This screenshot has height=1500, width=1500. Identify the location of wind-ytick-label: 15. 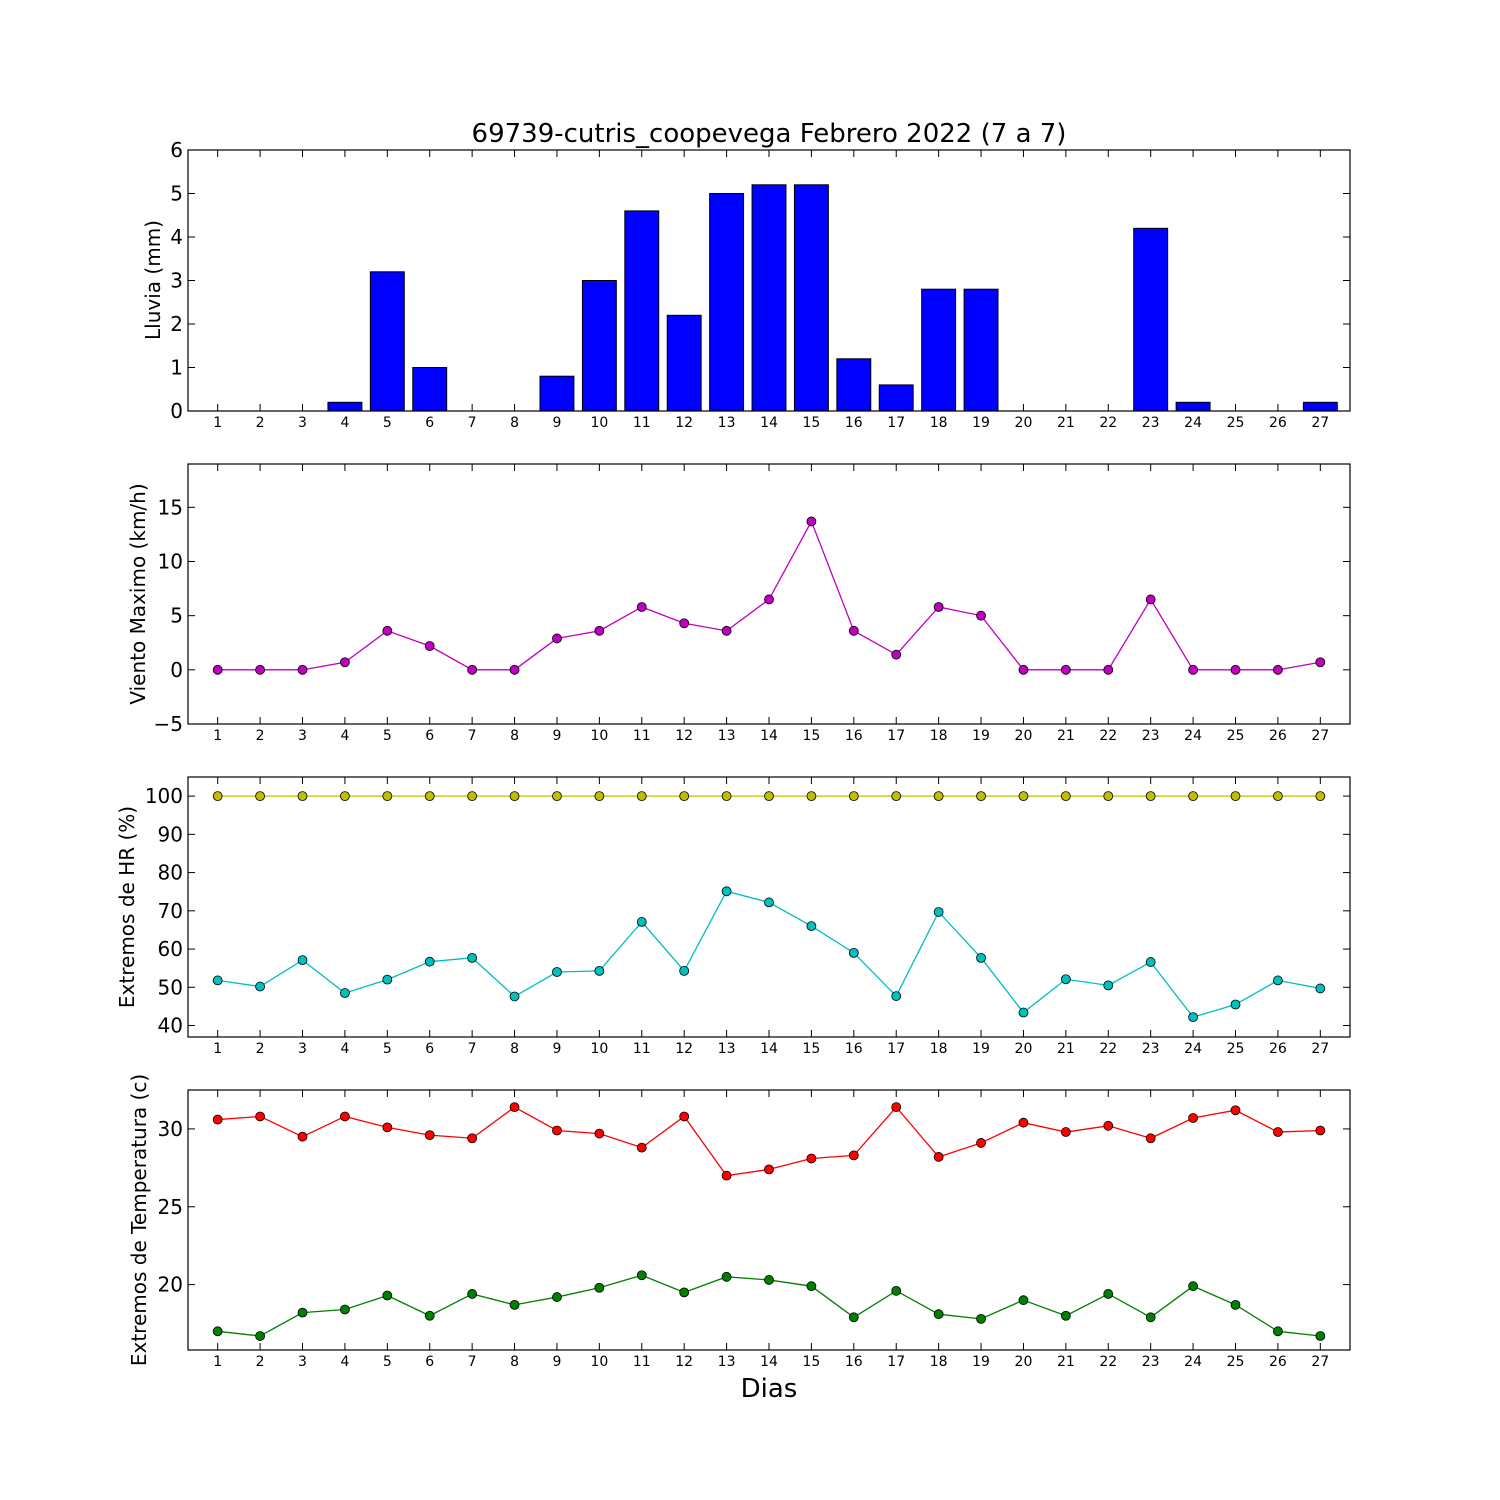
(170, 507).